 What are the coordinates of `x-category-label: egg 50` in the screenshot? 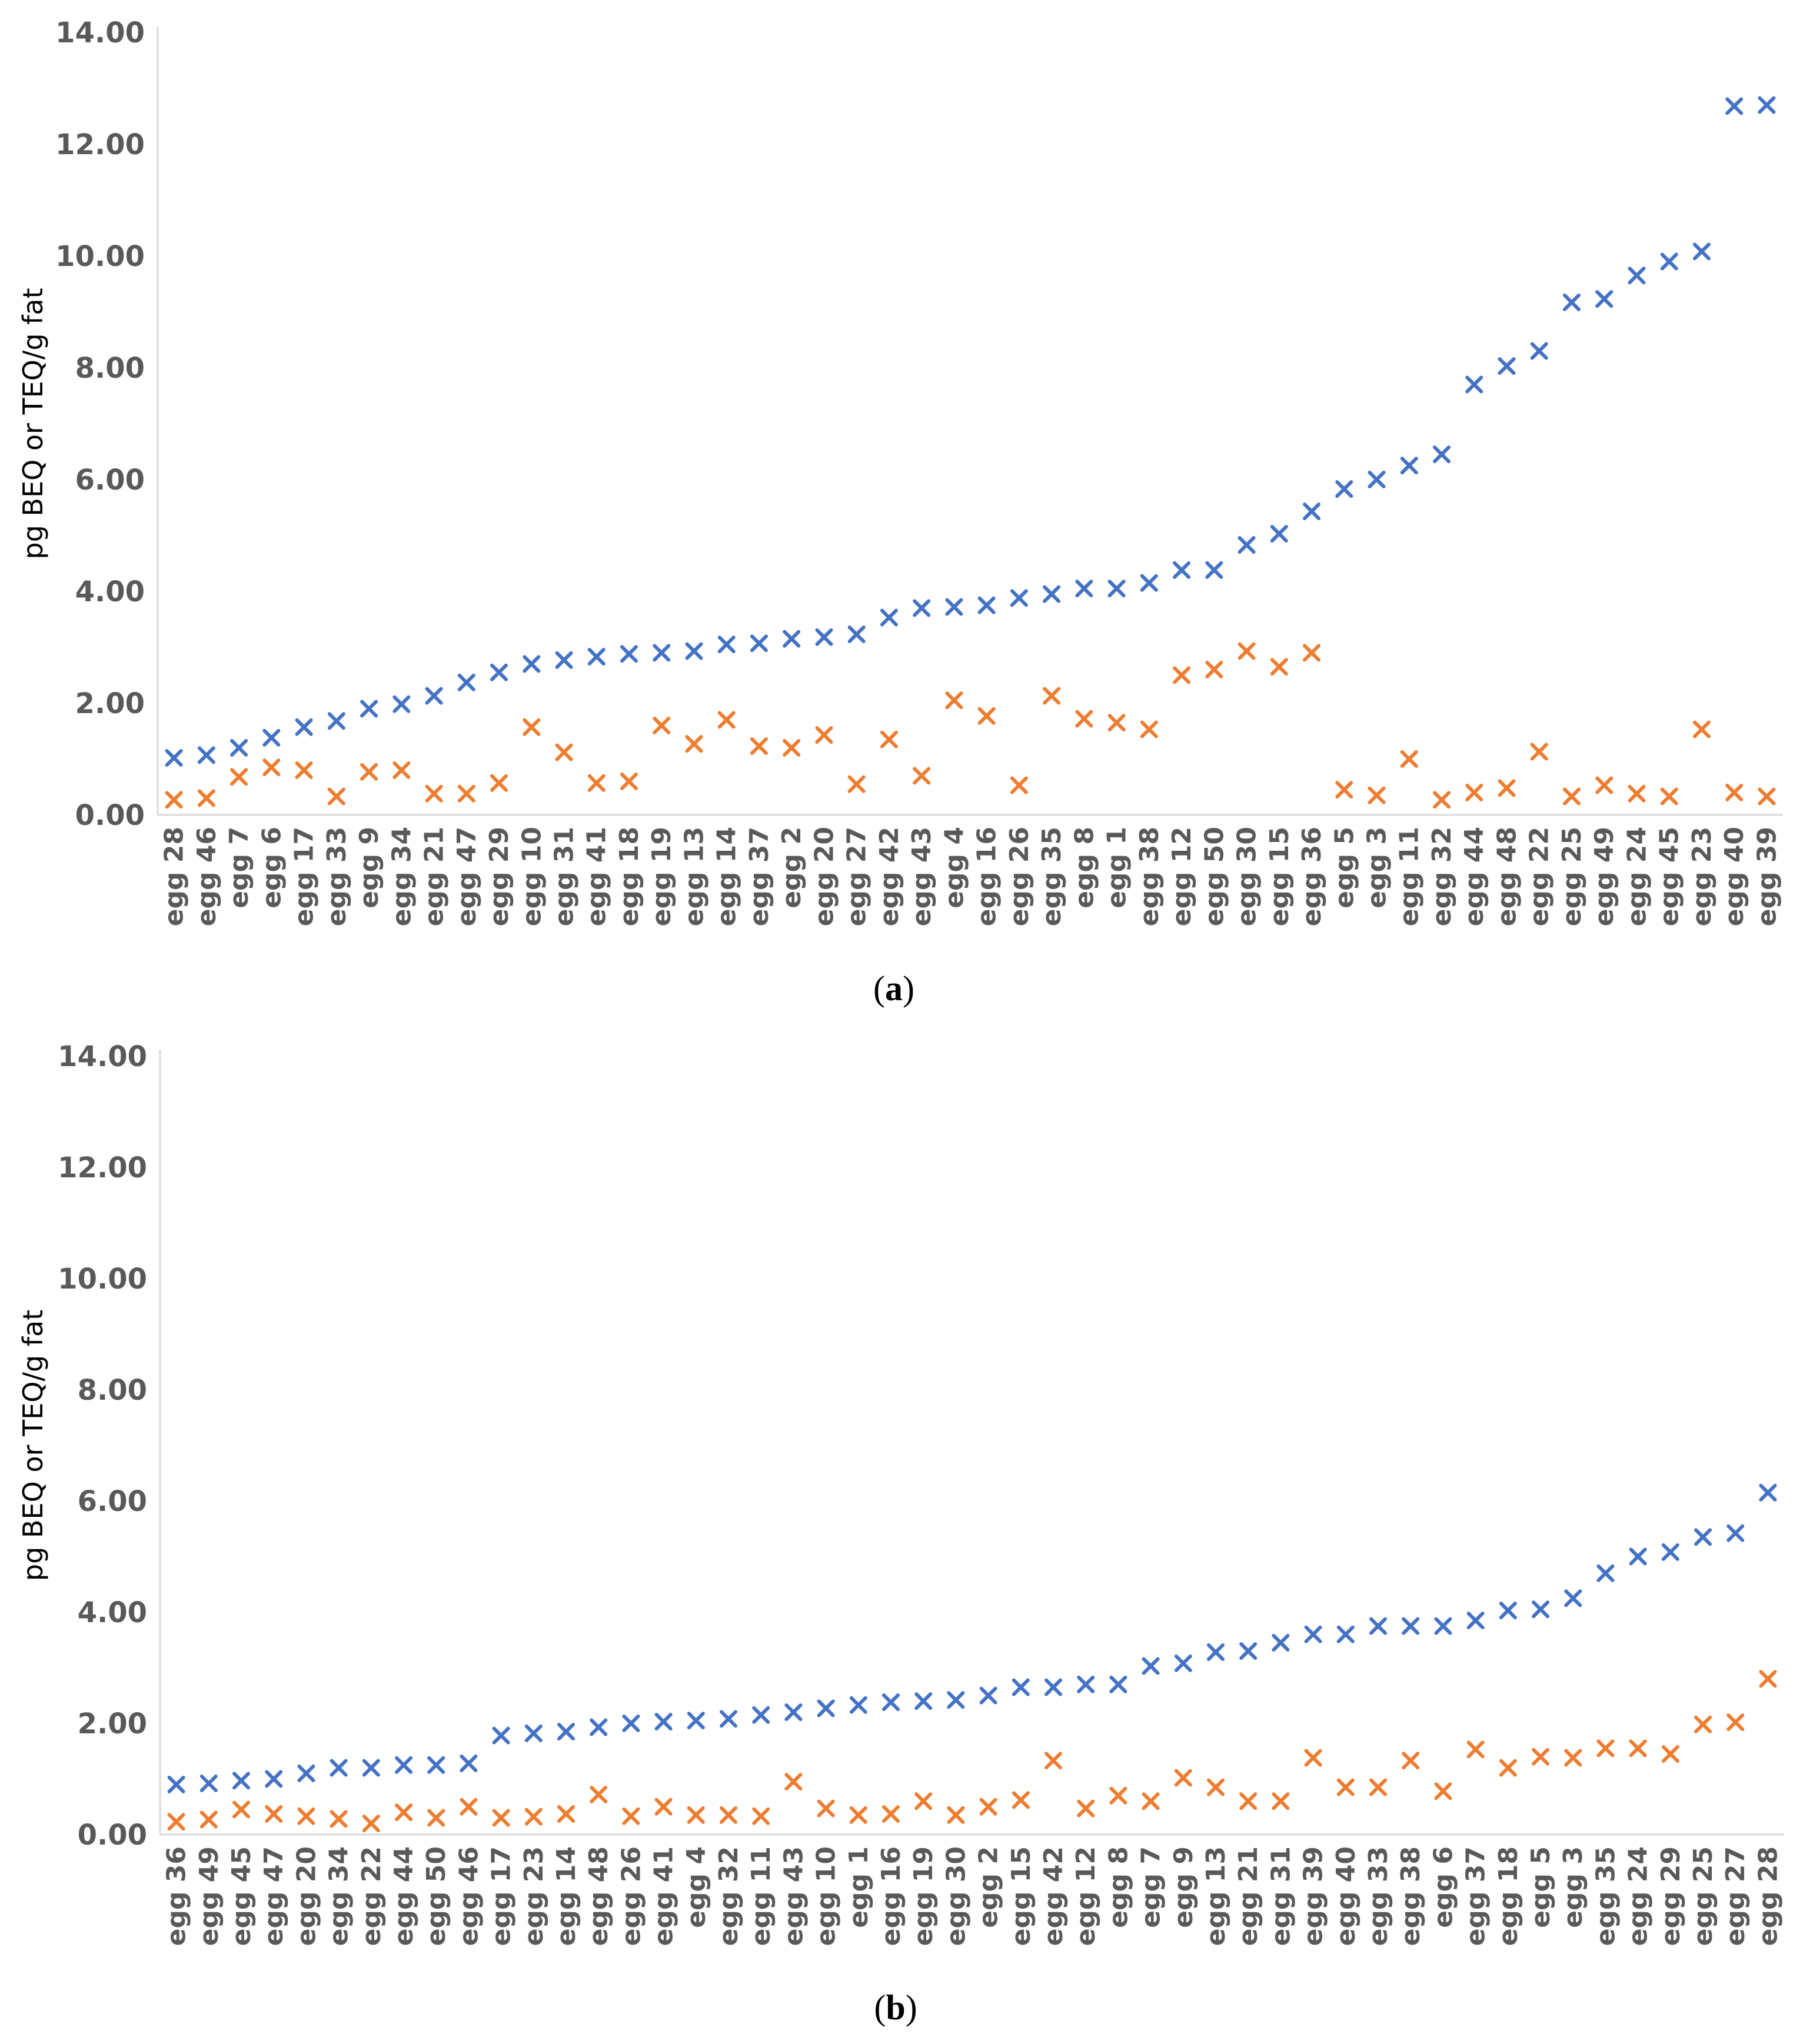 It's located at (1214, 877).